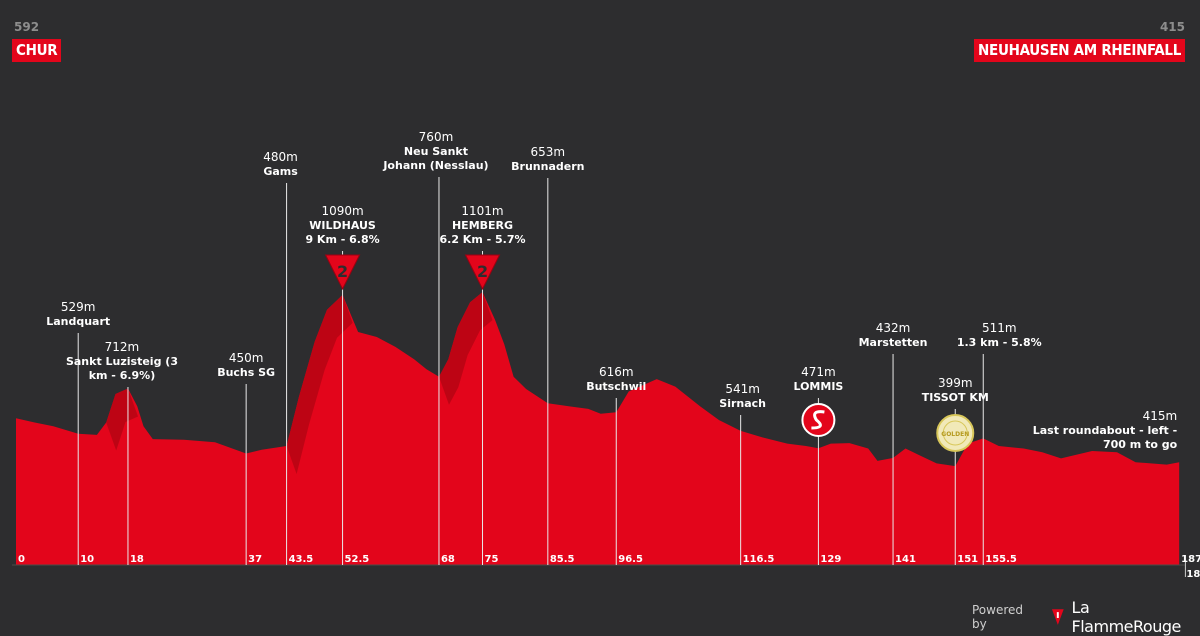 The image size is (1200, 636). I want to click on point-name-label: Neu Sankt, so click(436, 151).